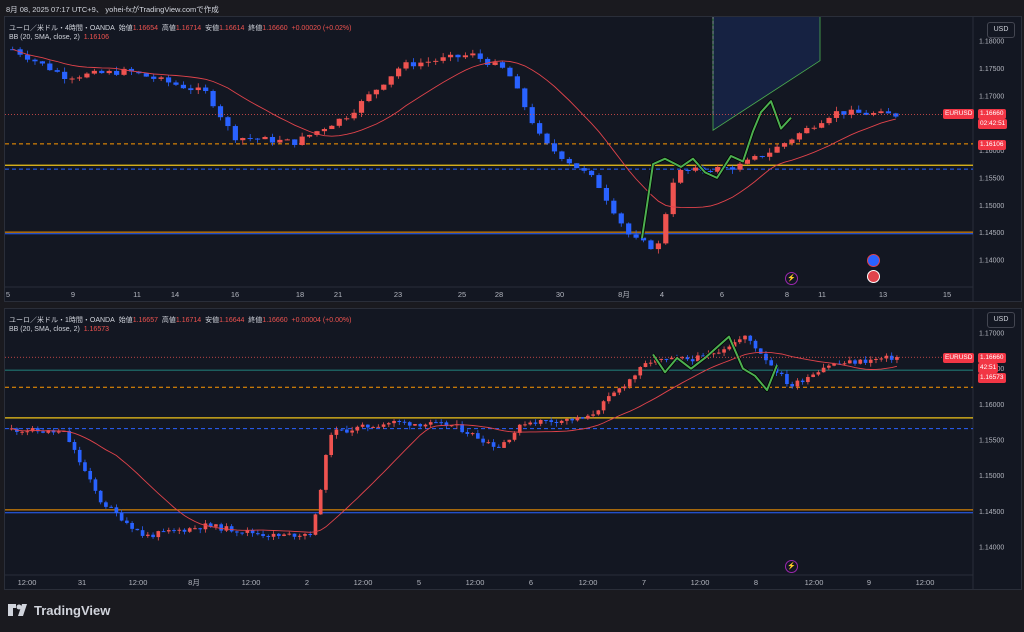 The height and width of the screenshot is (632, 1024). Describe the element at coordinates (82, 582) in the screenshot. I see `time-tick-label: 31` at that location.